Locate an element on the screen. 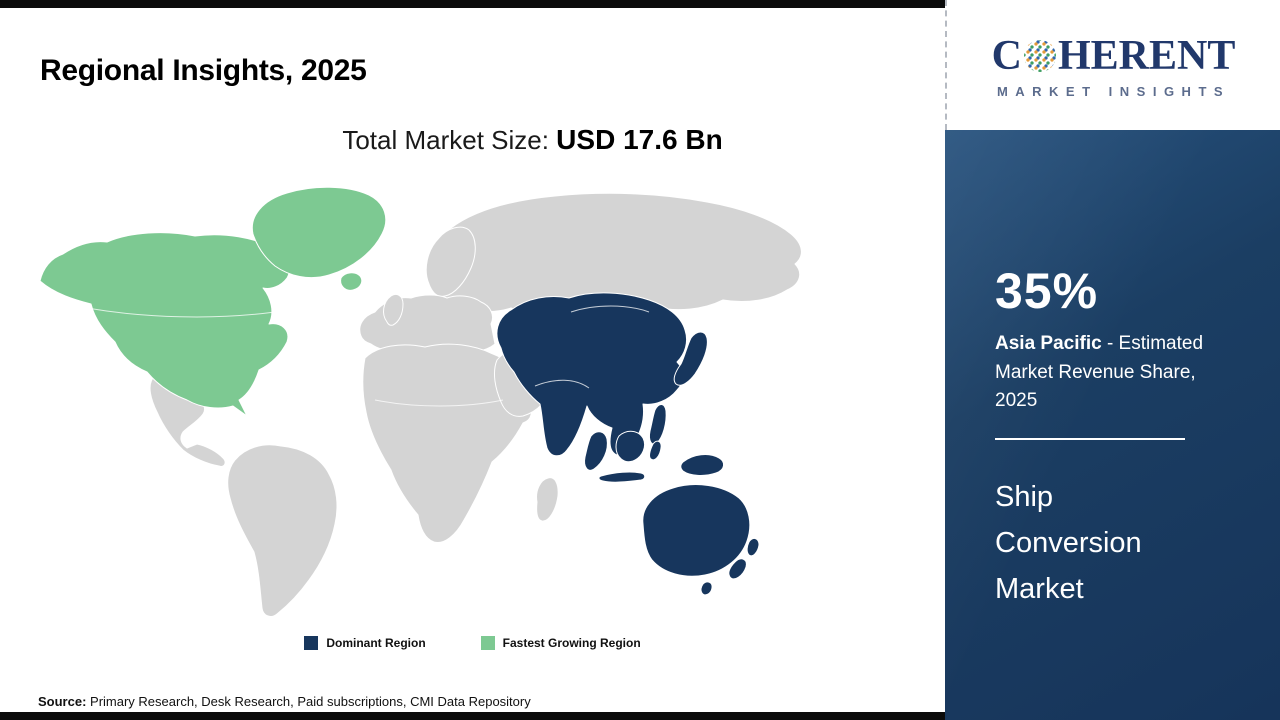 This screenshot has height=720, width=1280. region-borneo is located at coordinates (630, 446).